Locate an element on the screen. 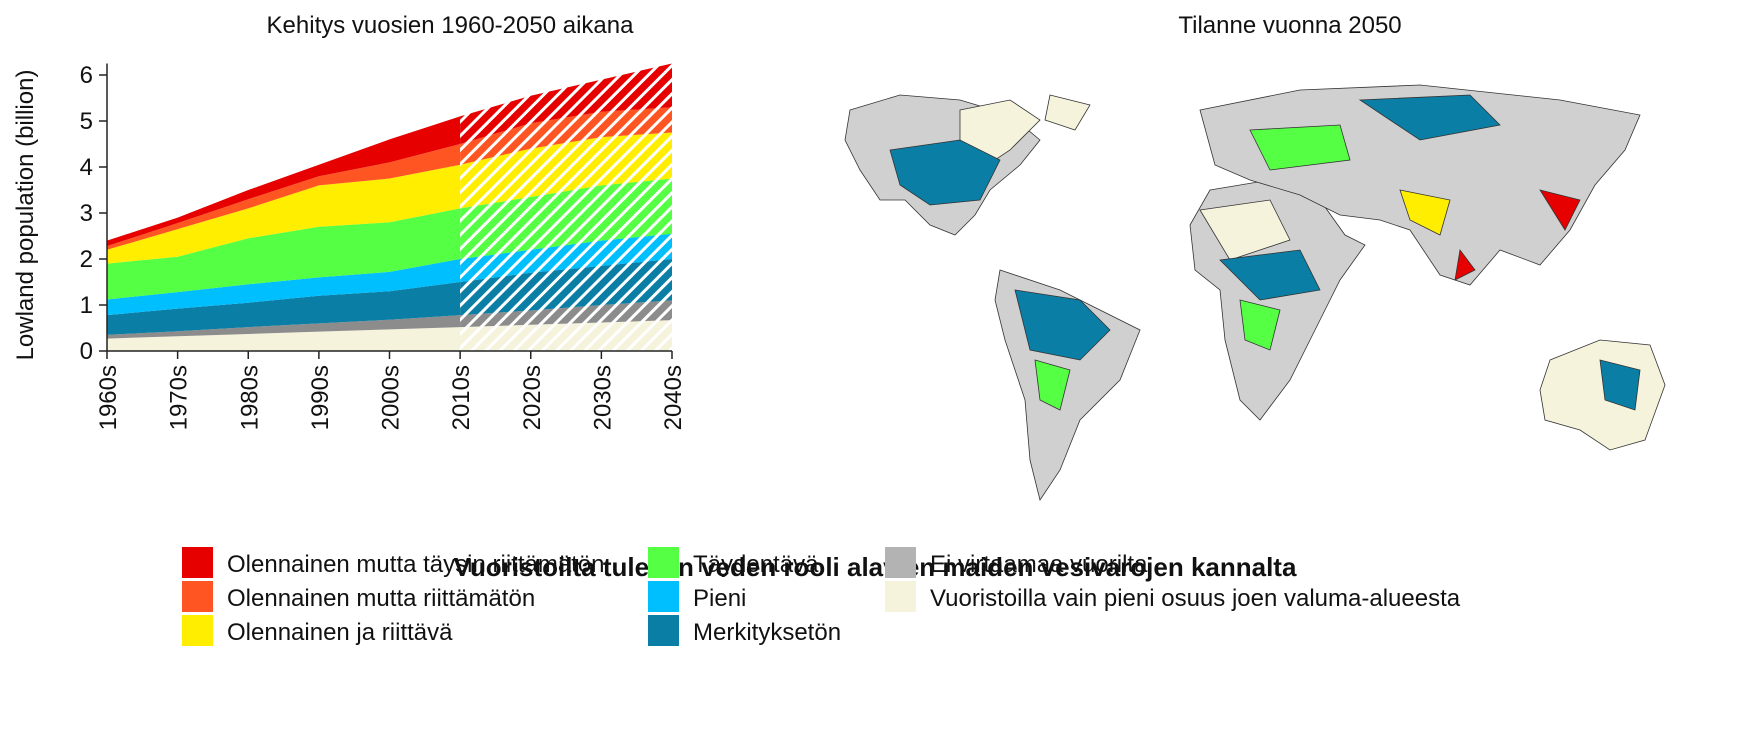 This screenshot has height=736, width=1750. y-tick-label: 1 is located at coordinates (86, 305).